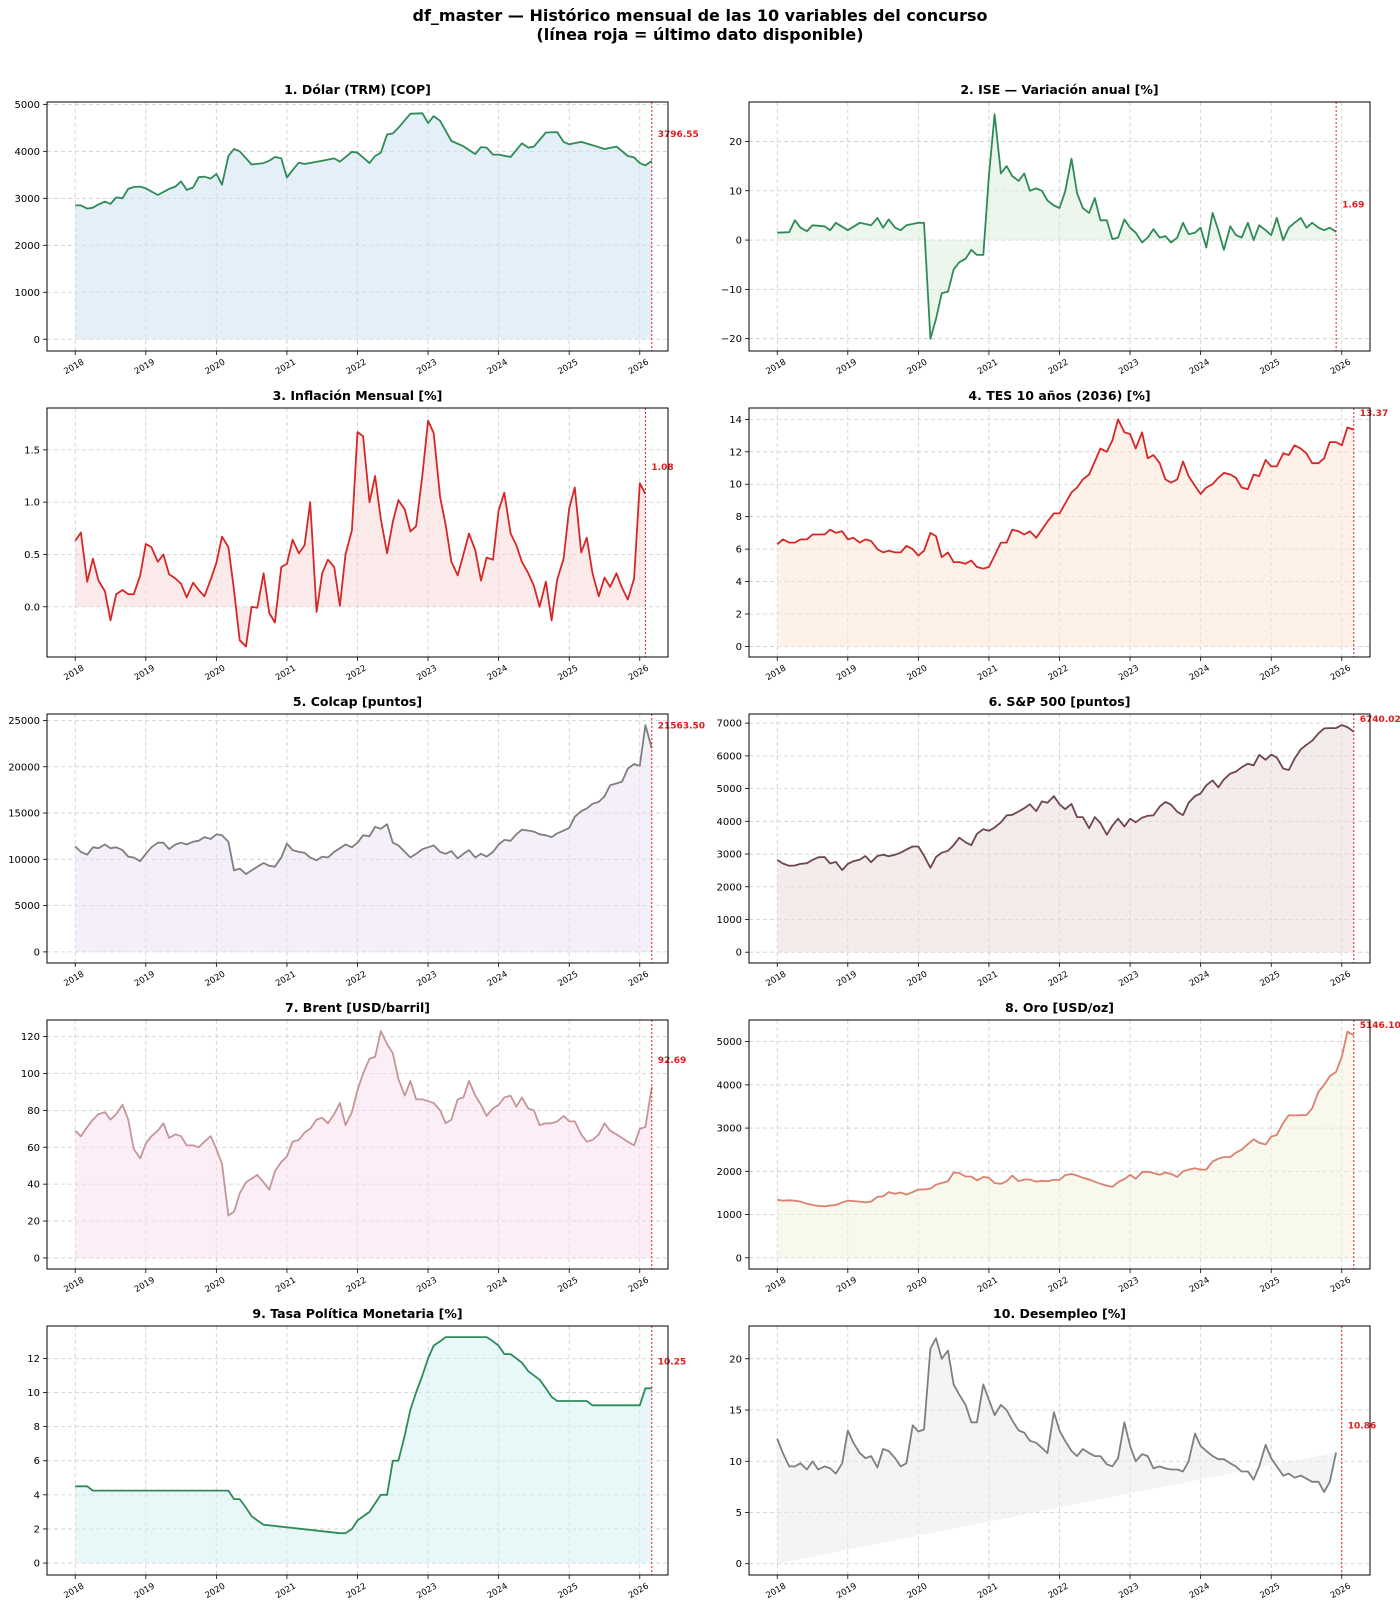 The image size is (1400, 1611). I want to click on x-tick-label: 2022, so click(357, 1591).